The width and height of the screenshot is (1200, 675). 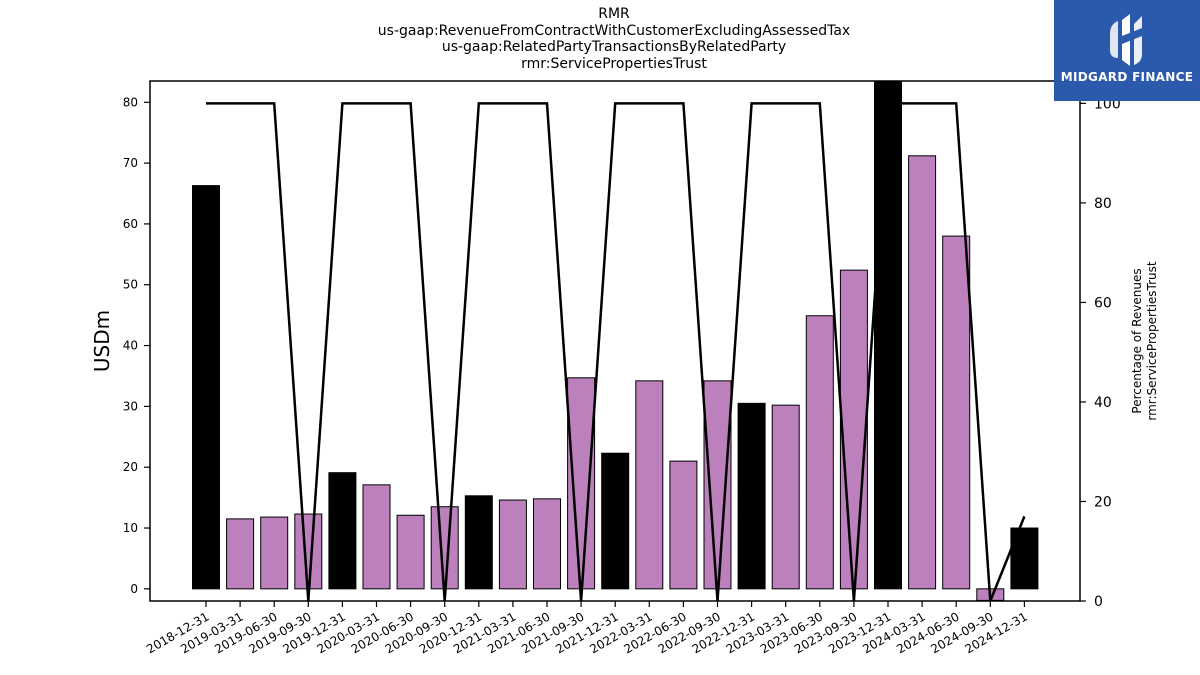 I want to click on y-tick-label: 50, so click(x=130, y=285).